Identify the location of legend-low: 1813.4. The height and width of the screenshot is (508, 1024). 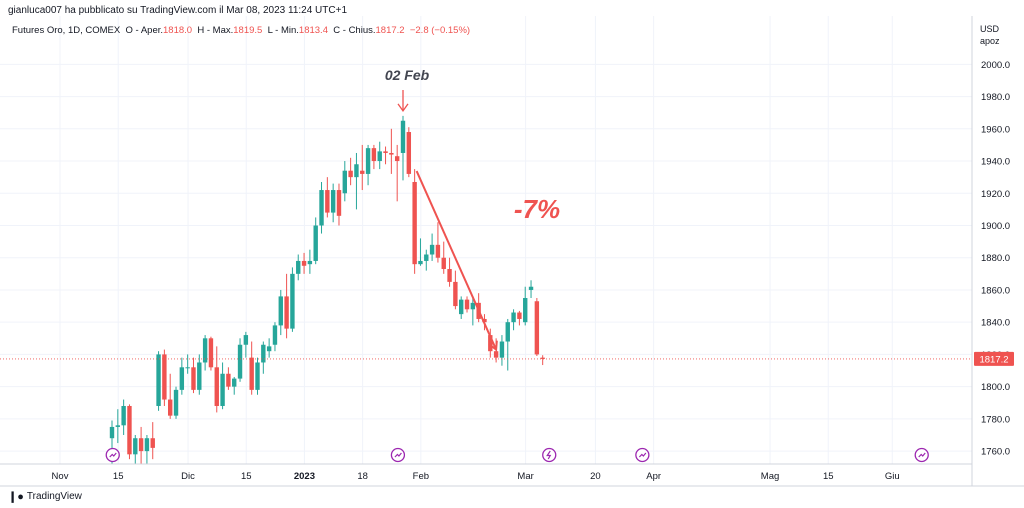
(313, 30).